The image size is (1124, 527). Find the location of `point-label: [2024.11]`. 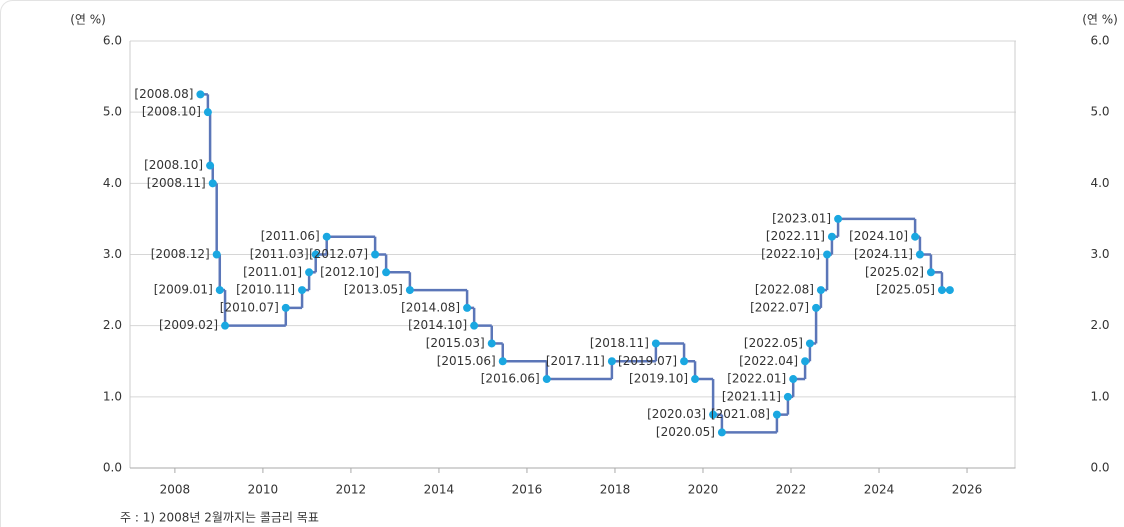

point-label: [2024.11] is located at coordinates (883, 254).